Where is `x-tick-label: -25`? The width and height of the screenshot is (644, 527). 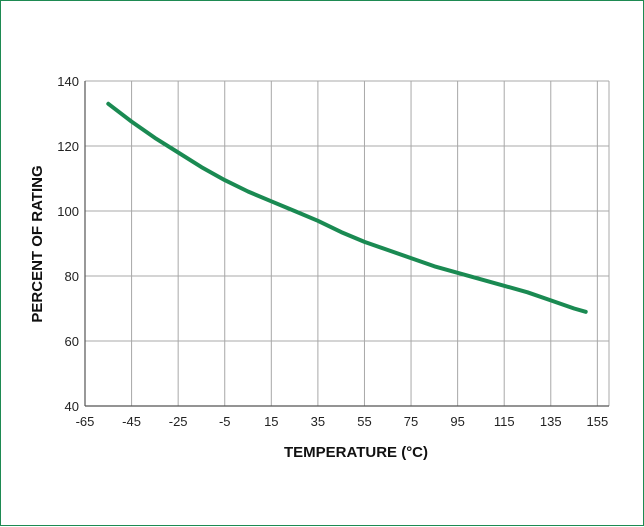 x-tick-label: -25 is located at coordinates (178, 421).